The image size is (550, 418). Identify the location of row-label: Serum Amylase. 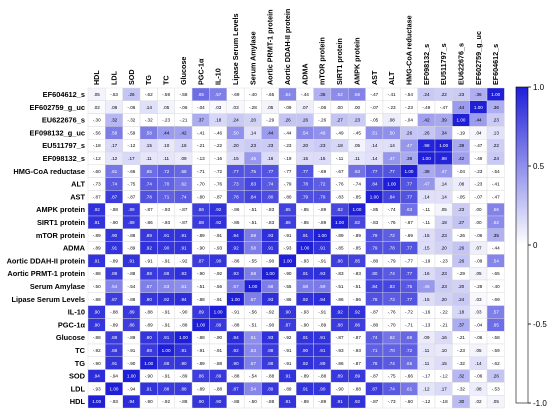
(57, 286).